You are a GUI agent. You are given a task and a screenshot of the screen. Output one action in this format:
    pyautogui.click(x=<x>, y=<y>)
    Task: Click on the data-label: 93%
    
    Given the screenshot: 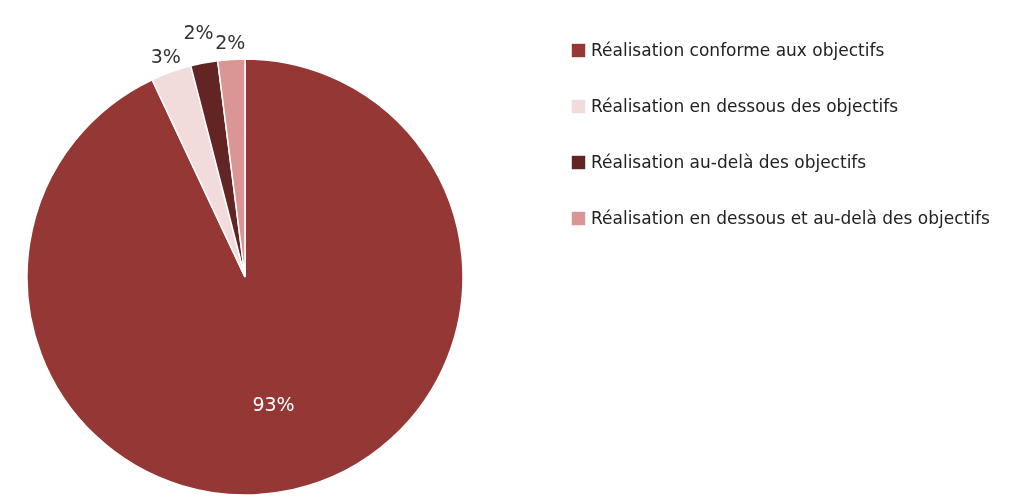 What is the action you would take?
    pyautogui.click(x=273, y=403)
    